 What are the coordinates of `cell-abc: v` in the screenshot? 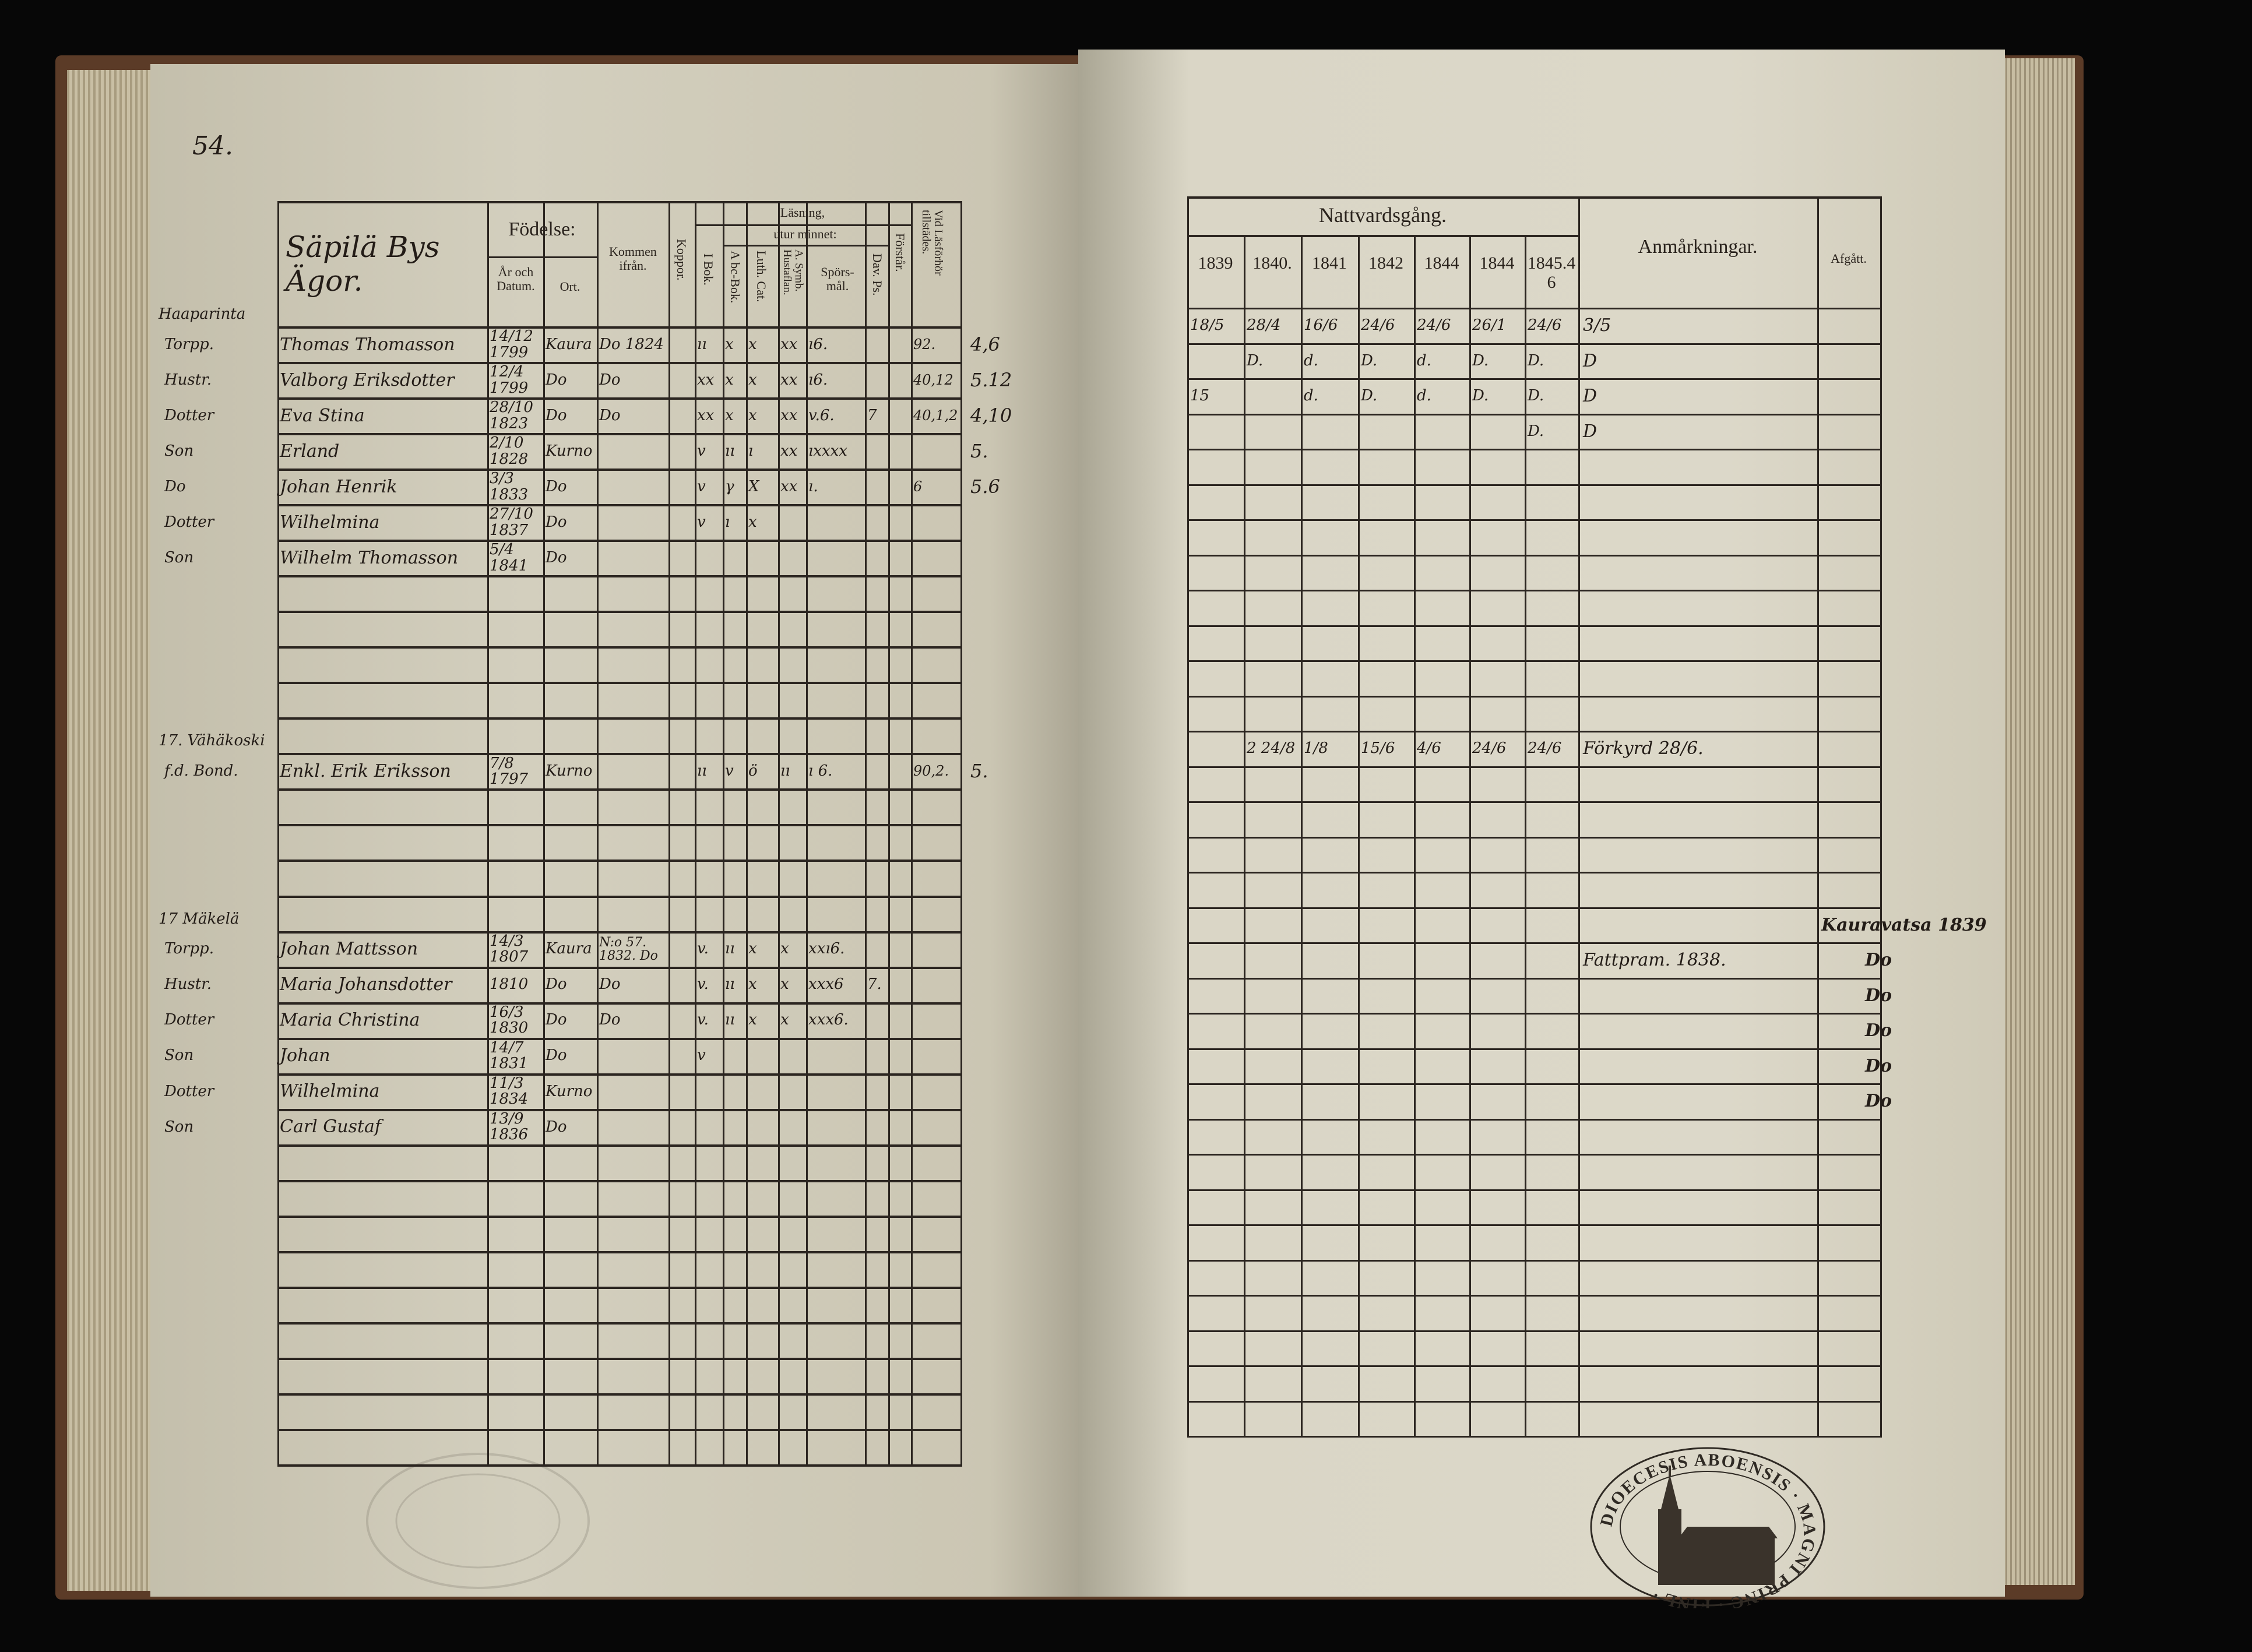 It's located at (729, 771).